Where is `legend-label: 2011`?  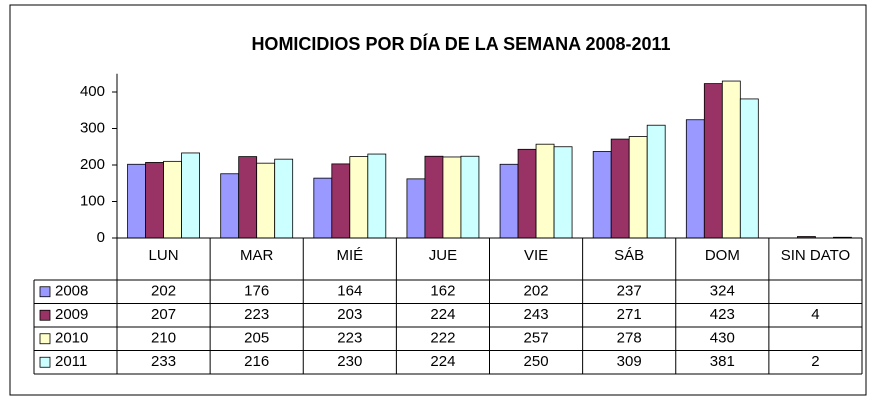
legend-label: 2011 is located at coordinates (71, 361).